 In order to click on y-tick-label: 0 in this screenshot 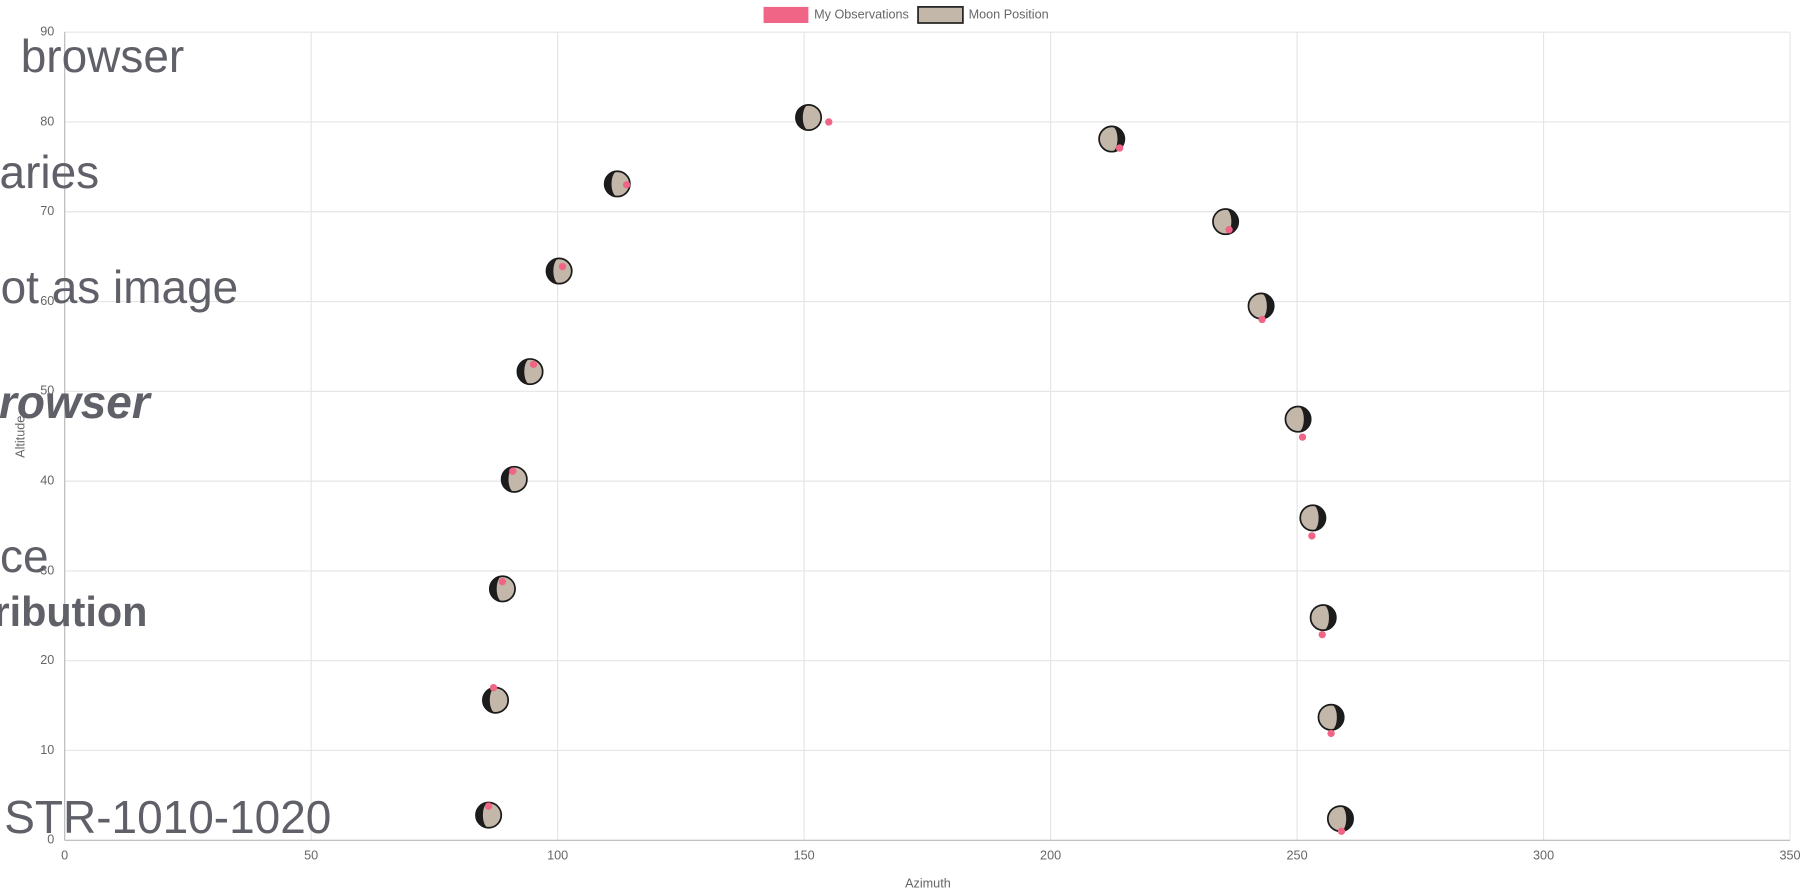, I will do `click(50, 840)`.